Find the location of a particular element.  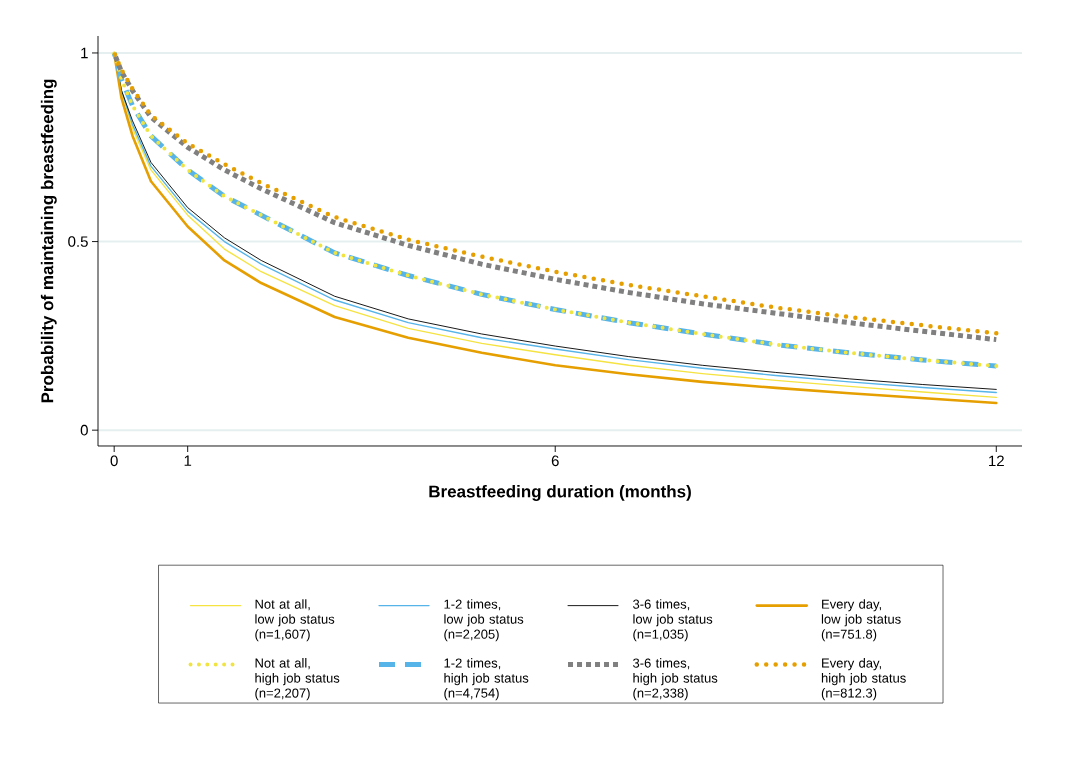

y-tick-label: 1 is located at coordinates (84, 53).